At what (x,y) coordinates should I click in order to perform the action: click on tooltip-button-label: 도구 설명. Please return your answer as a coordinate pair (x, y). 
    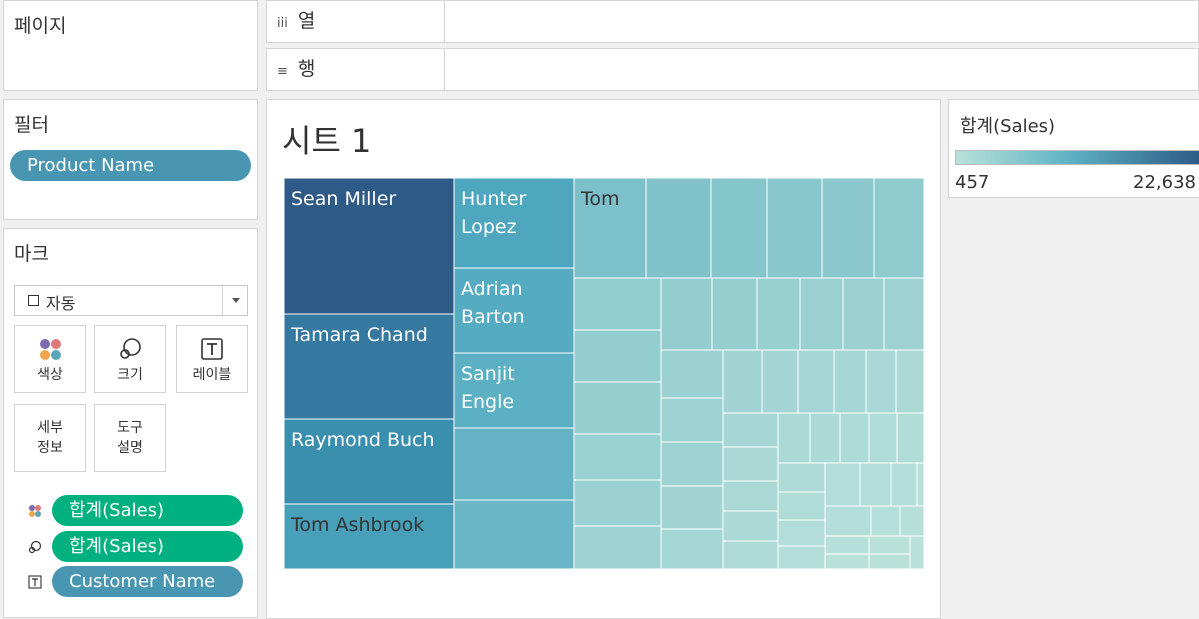
    Looking at the image, I should click on (130, 438).